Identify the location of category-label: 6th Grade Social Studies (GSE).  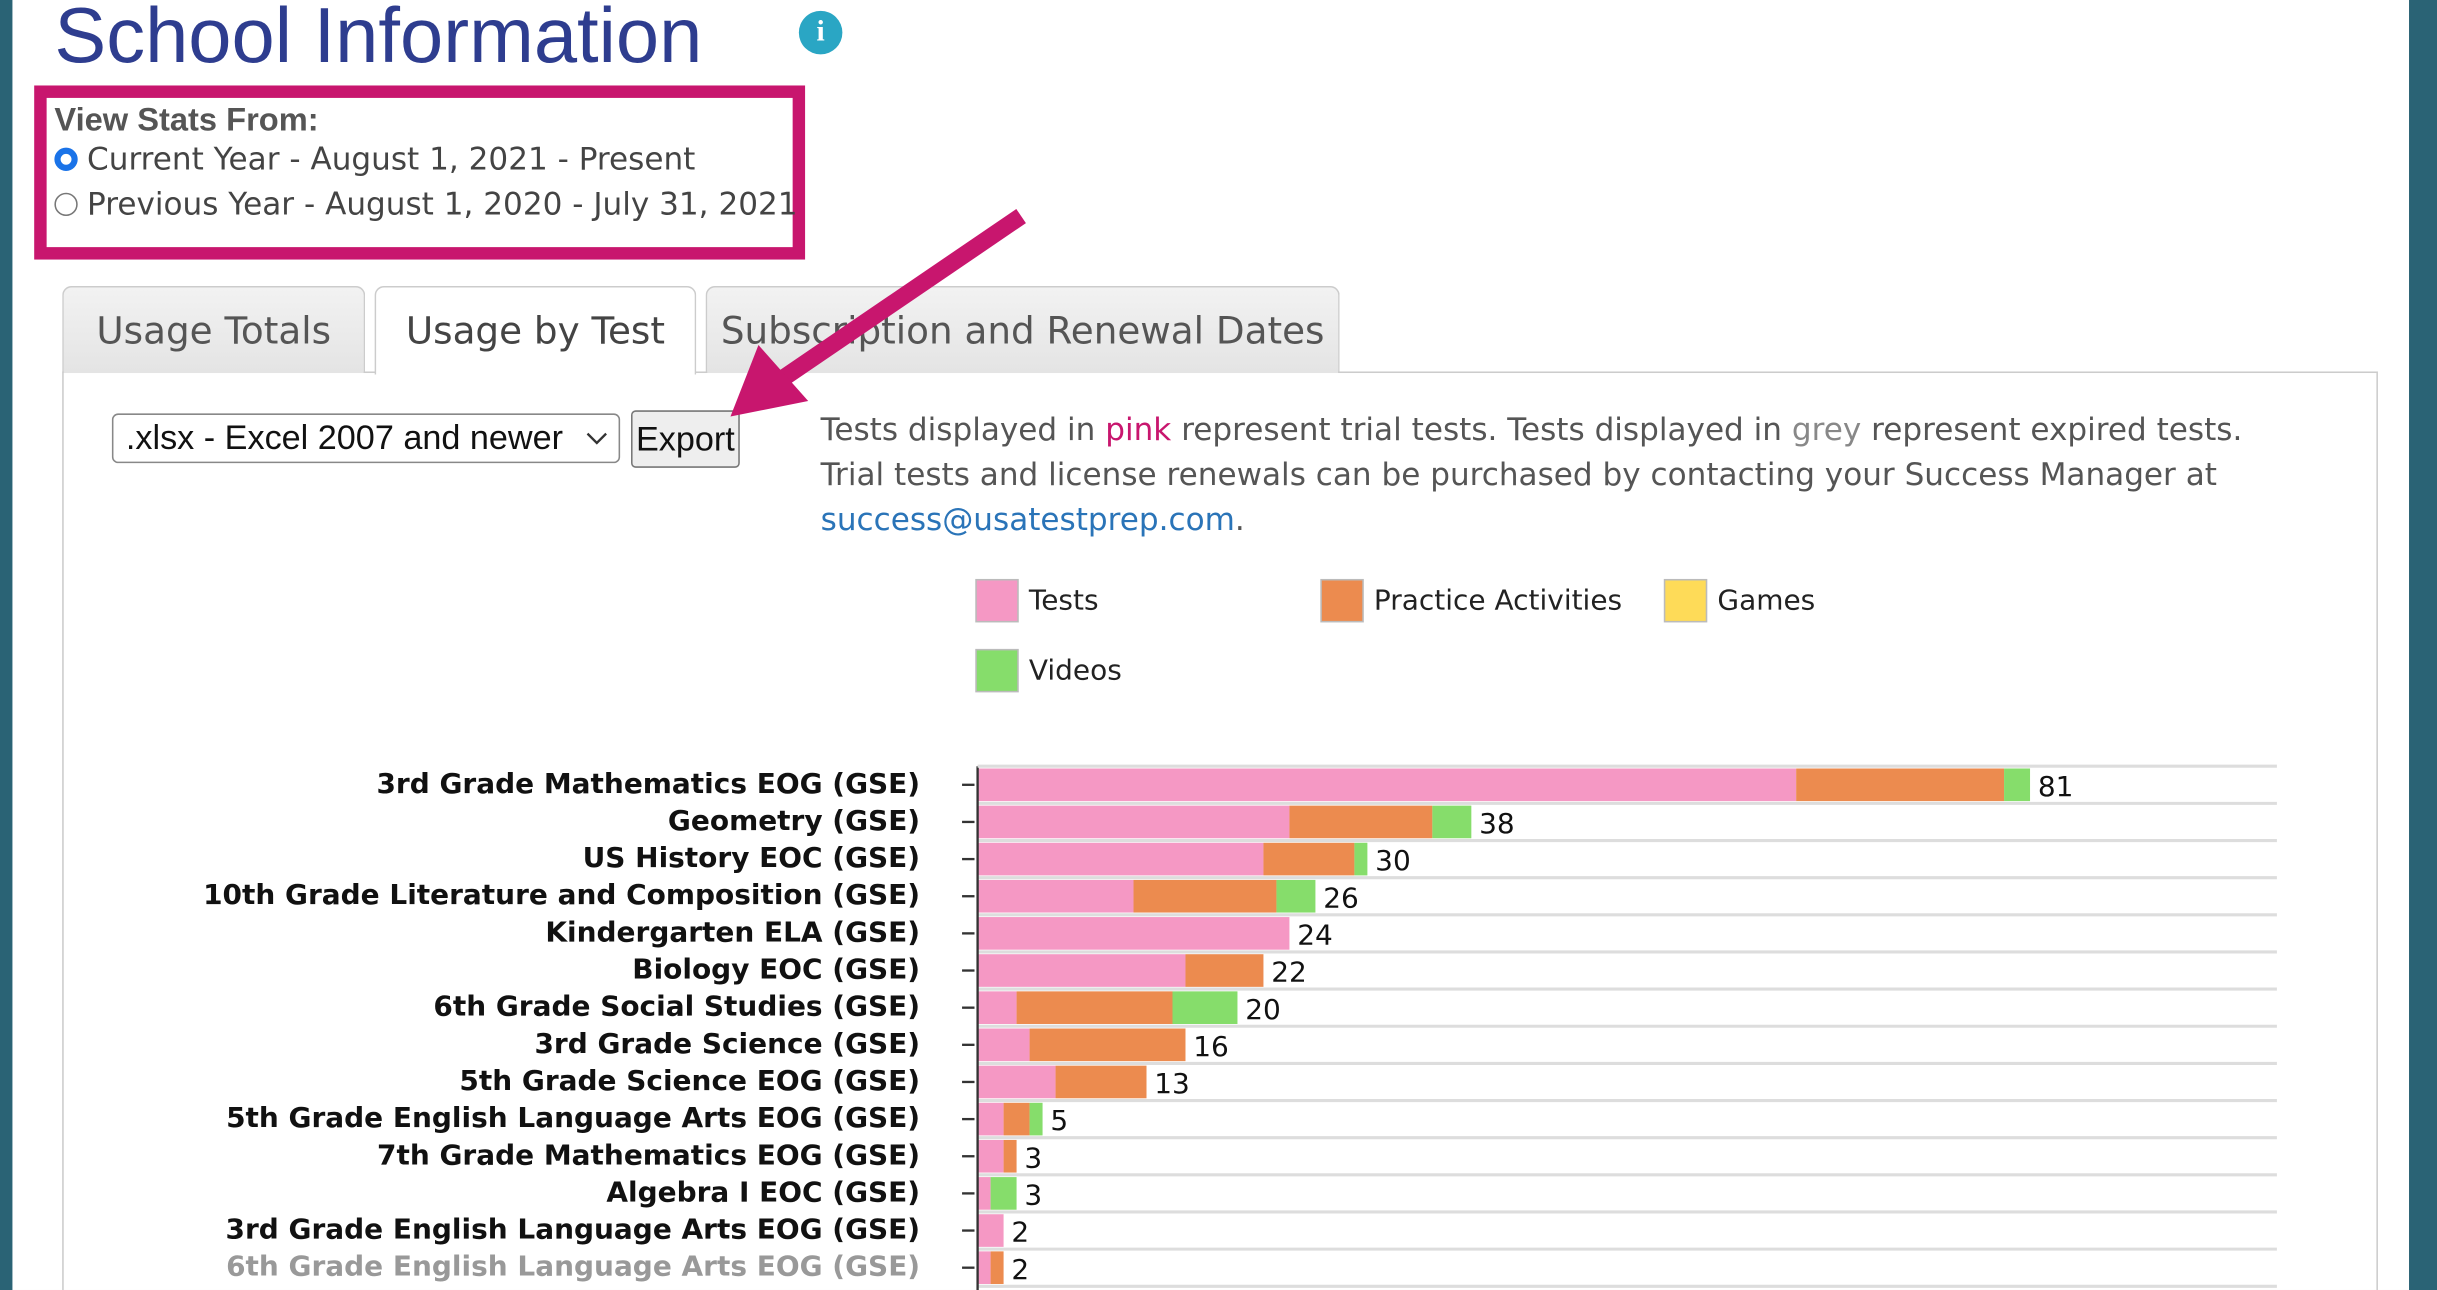
(676, 1006).